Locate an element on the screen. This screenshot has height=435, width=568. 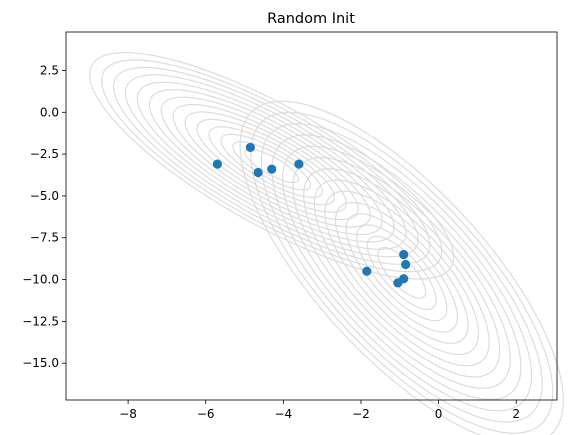
x-axis: −8 −6 −4 −2 0 2 is located at coordinates (319, 410).